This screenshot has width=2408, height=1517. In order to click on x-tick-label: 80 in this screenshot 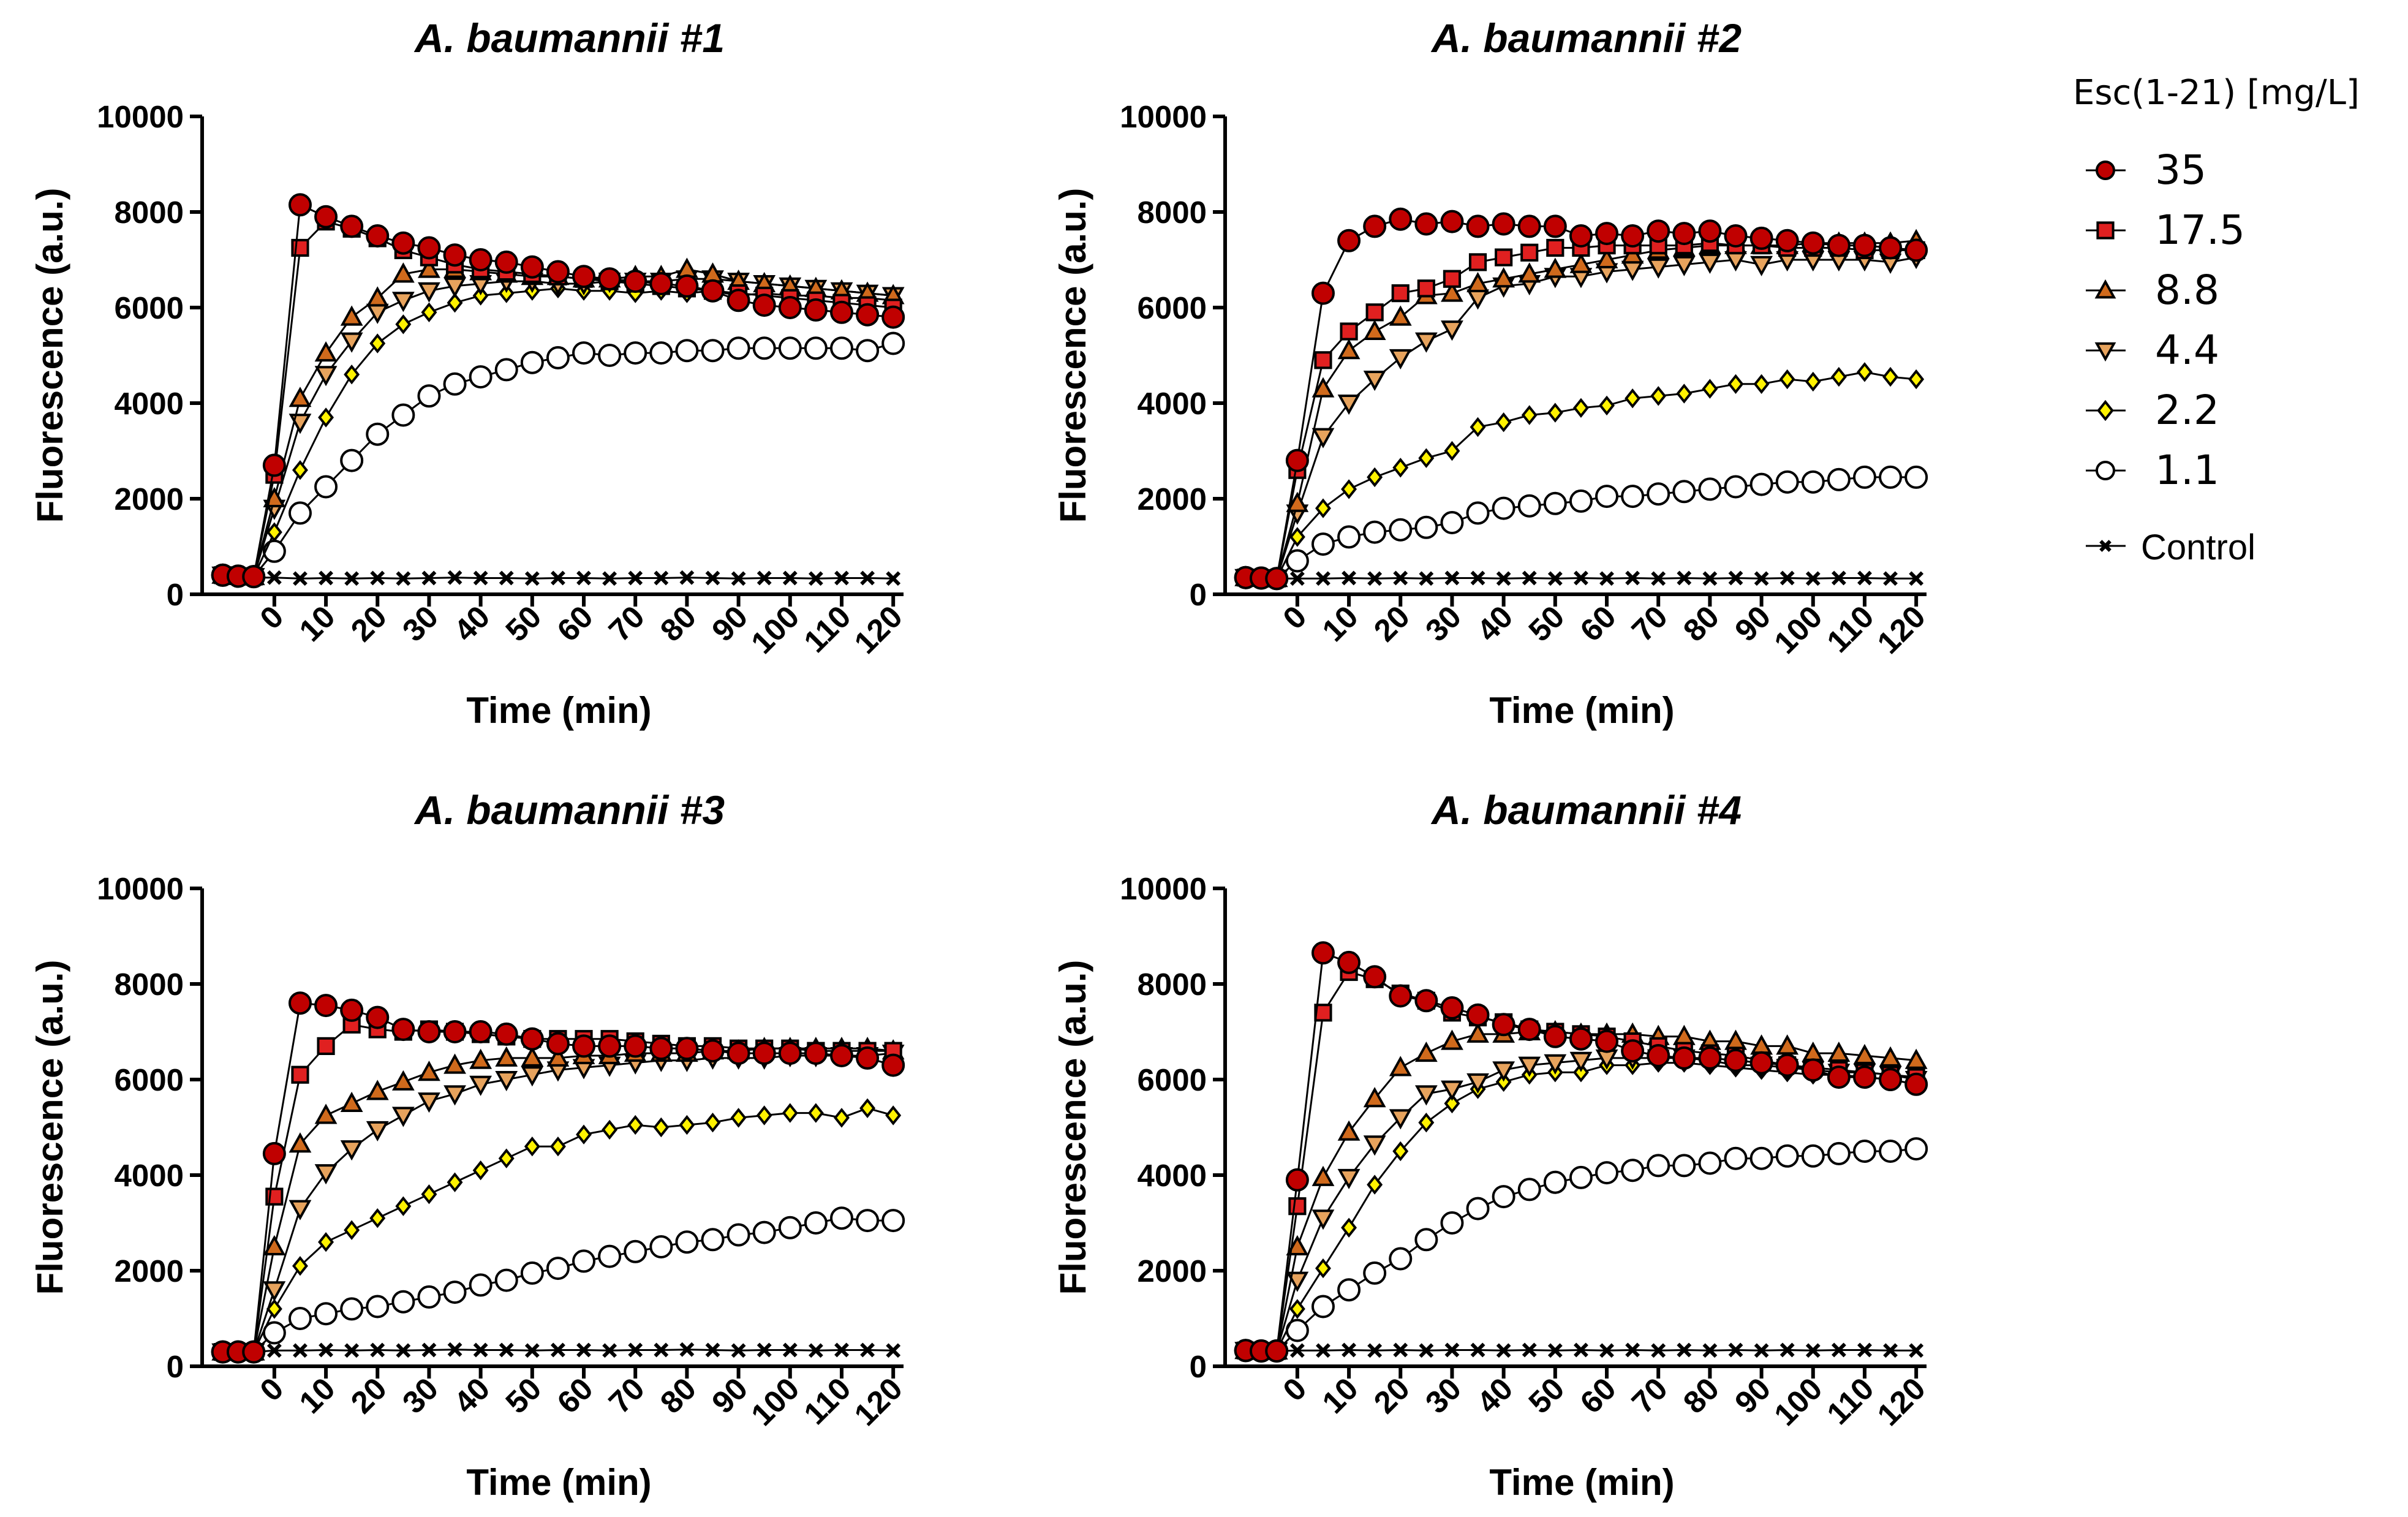, I will do `click(679, 623)`.